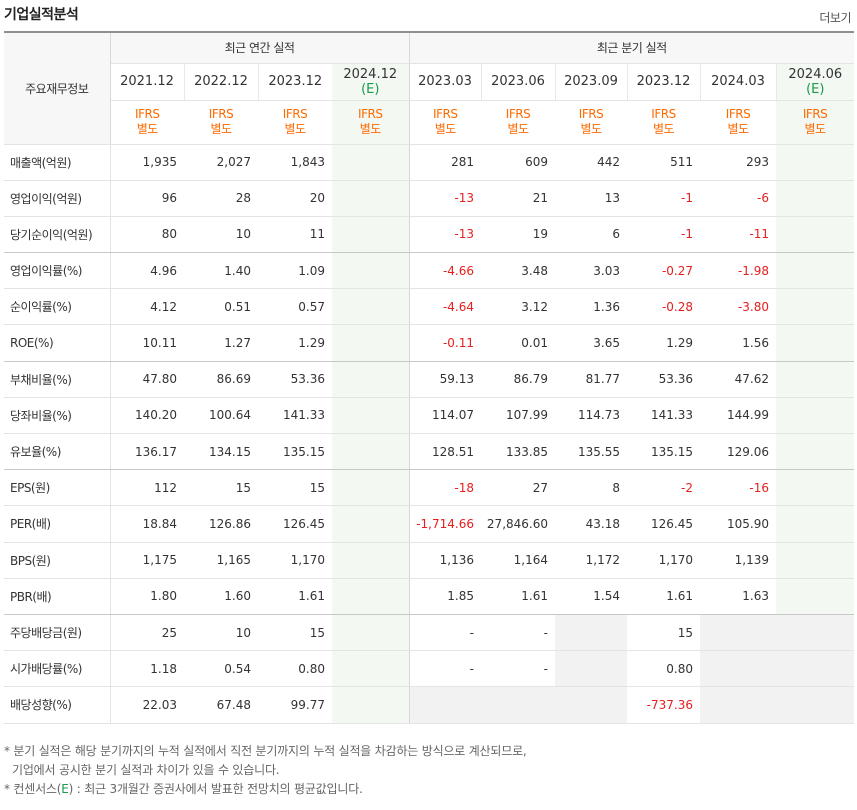  What do you see at coordinates (445, 271) in the screenshot?
I see `table-cell: -4.66` at bounding box center [445, 271].